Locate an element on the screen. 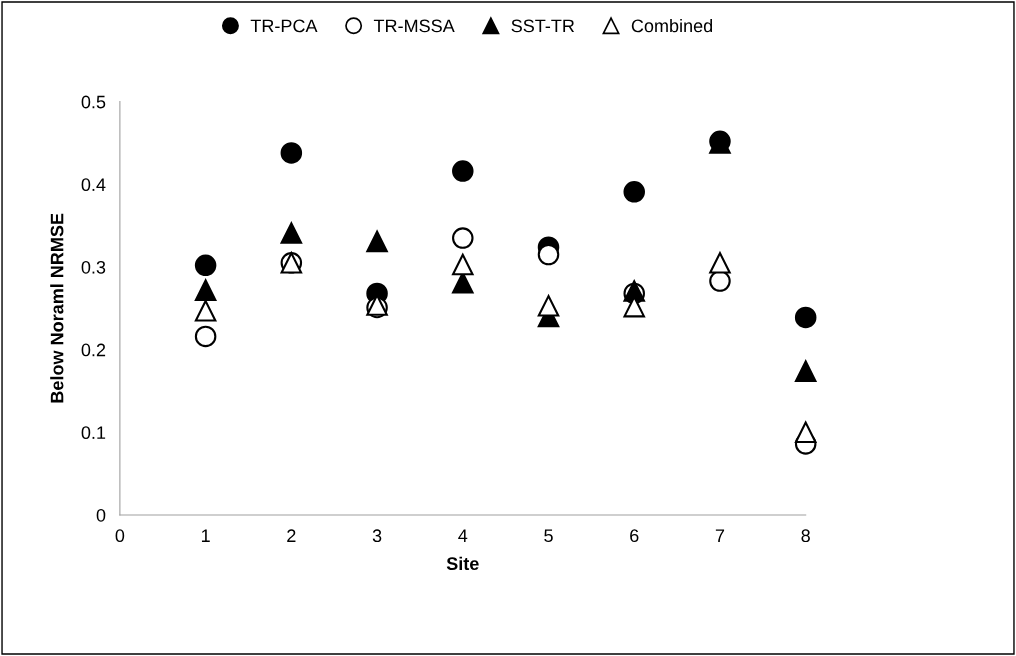  y-axis-title: Below Noraml NRMSE is located at coordinates (57, 308).